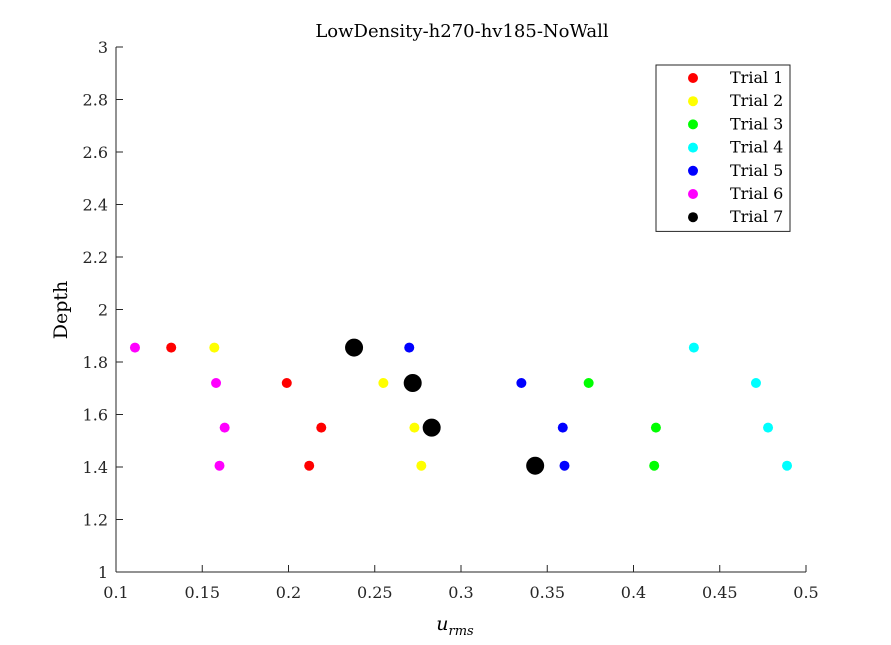 This screenshot has height=645, width=891. I want to click on x-tick-label: 0.1, so click(115, 592).